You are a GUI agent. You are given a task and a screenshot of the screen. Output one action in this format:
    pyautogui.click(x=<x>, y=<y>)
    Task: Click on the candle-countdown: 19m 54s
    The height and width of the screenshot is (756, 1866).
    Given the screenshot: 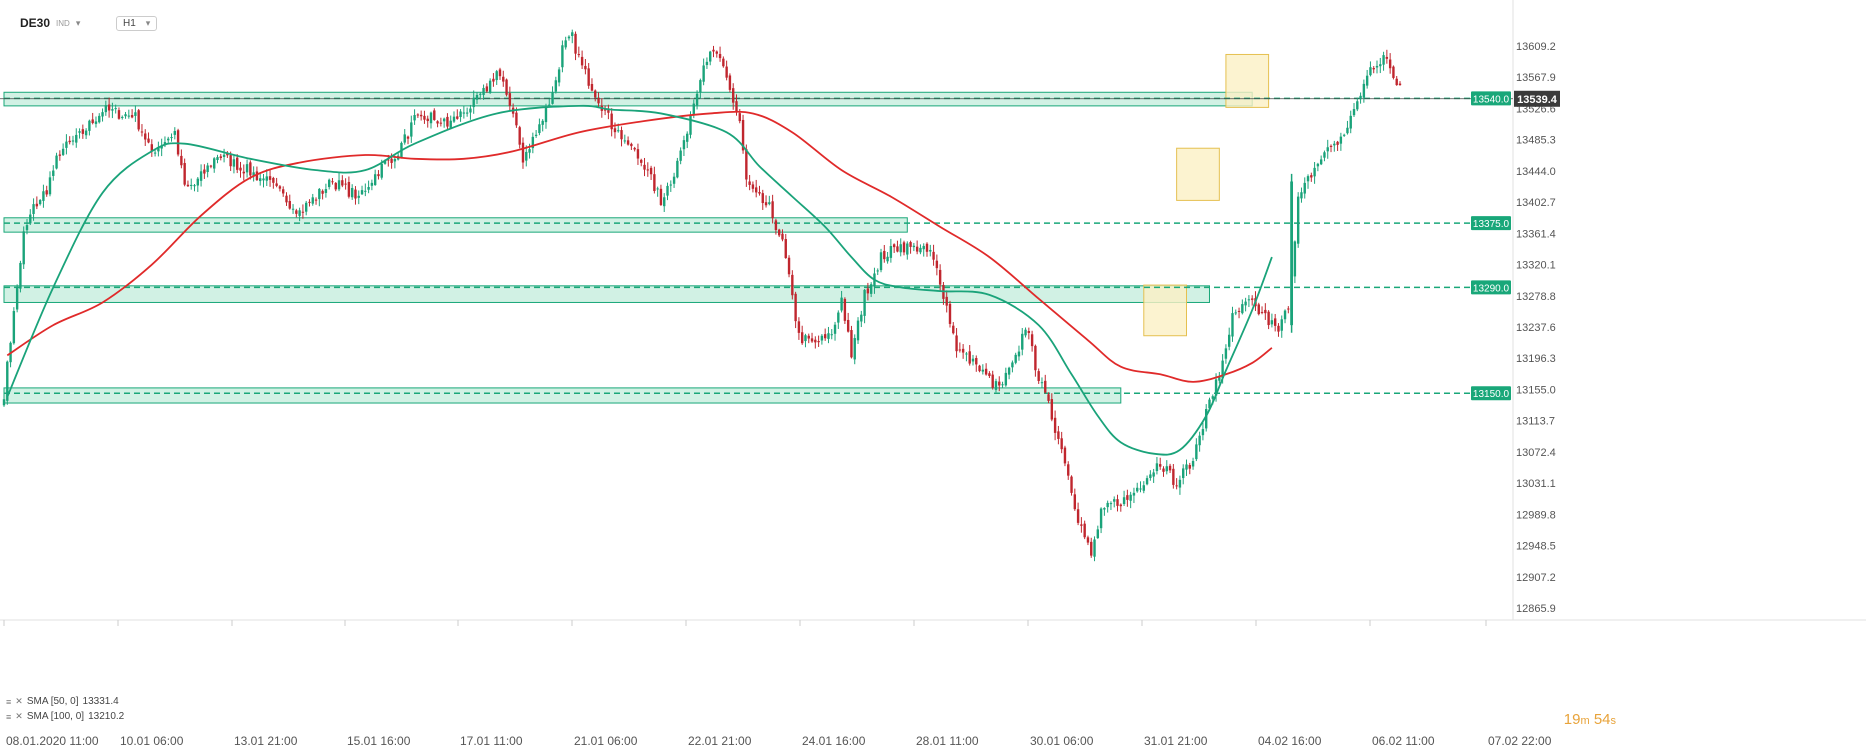 What is the action you would take?
    pyautogui.click(x=1589, y=719)
    